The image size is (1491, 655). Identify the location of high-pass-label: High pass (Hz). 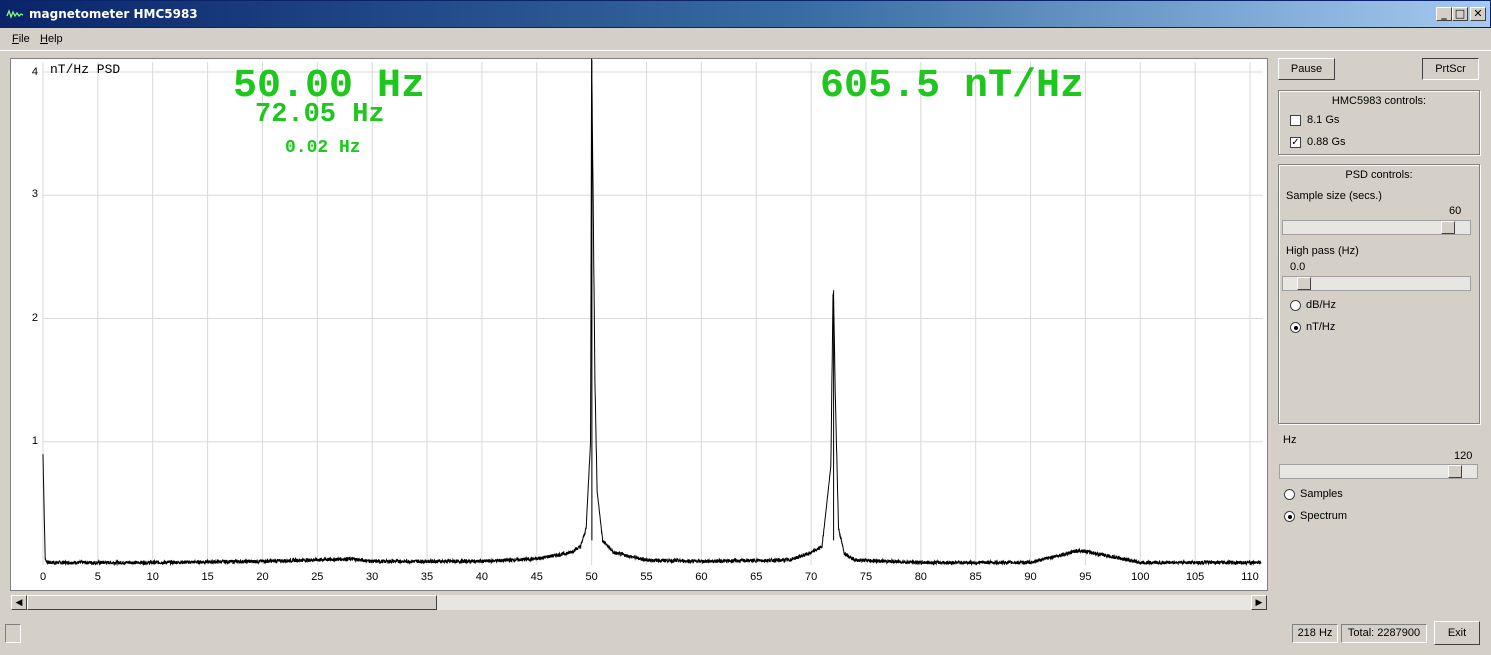
(1322, 251).